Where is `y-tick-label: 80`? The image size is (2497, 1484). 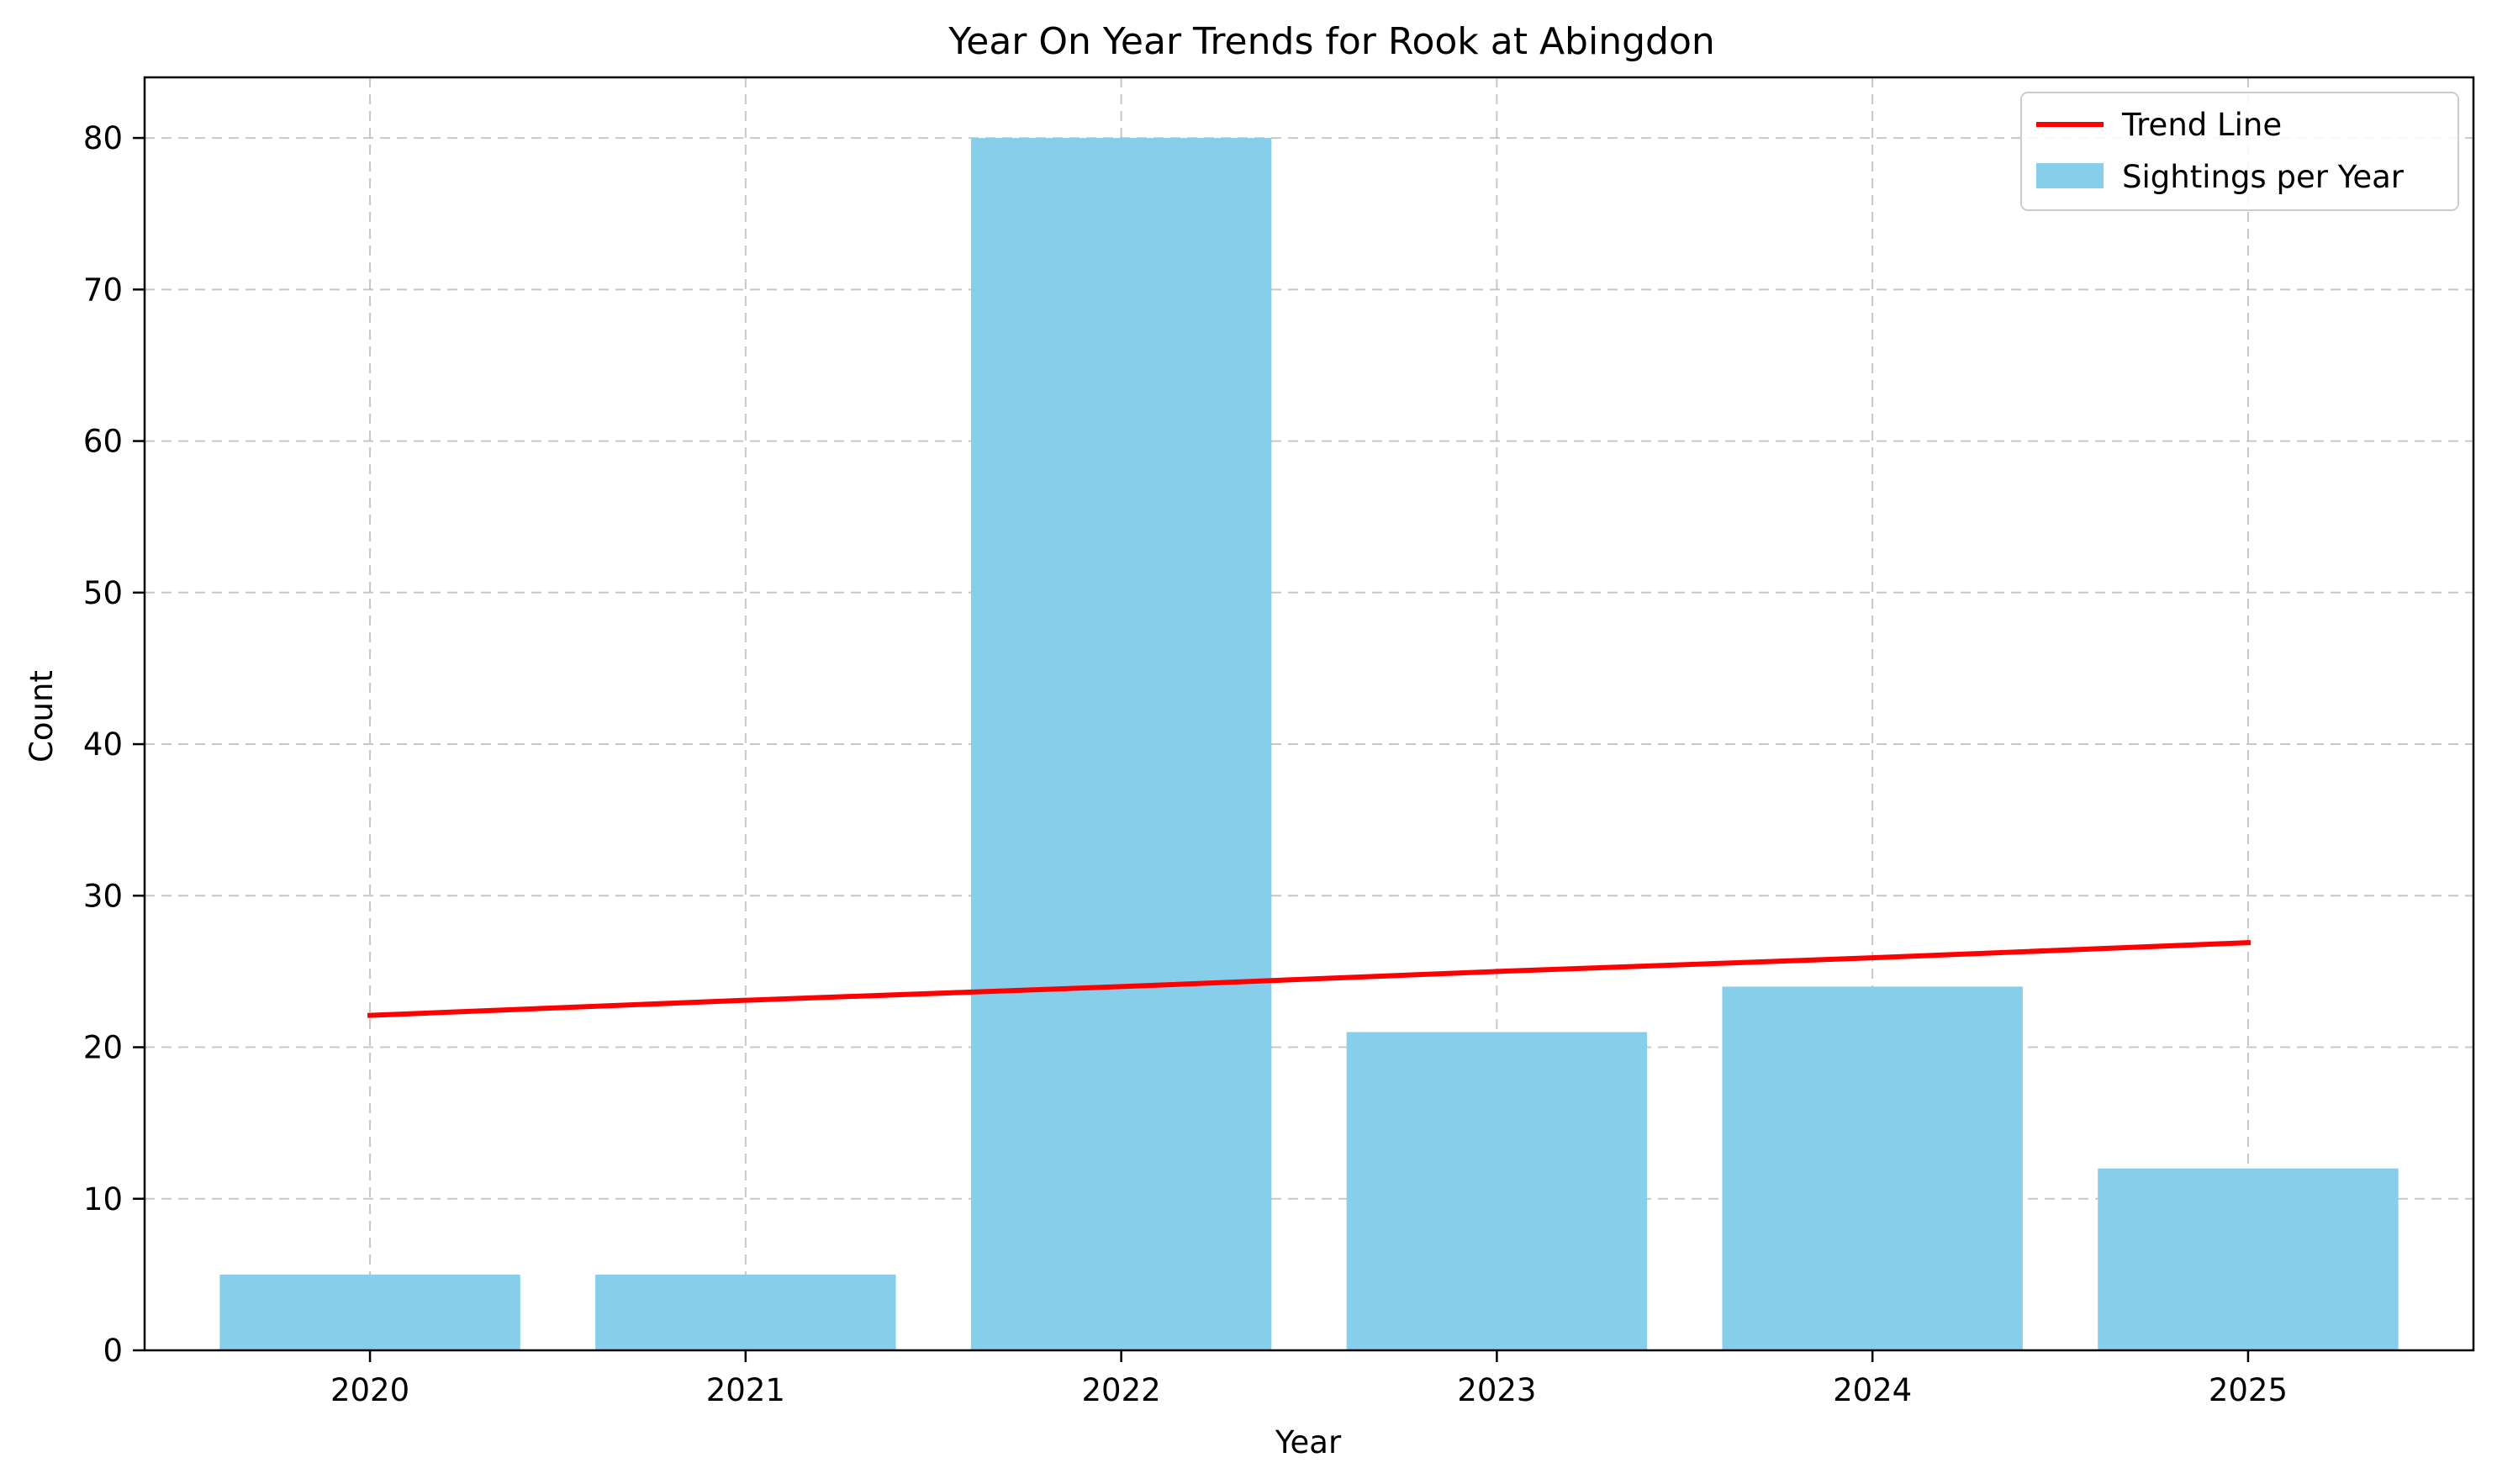
y-tick-label: 80 is located at coordinates (103, 138).